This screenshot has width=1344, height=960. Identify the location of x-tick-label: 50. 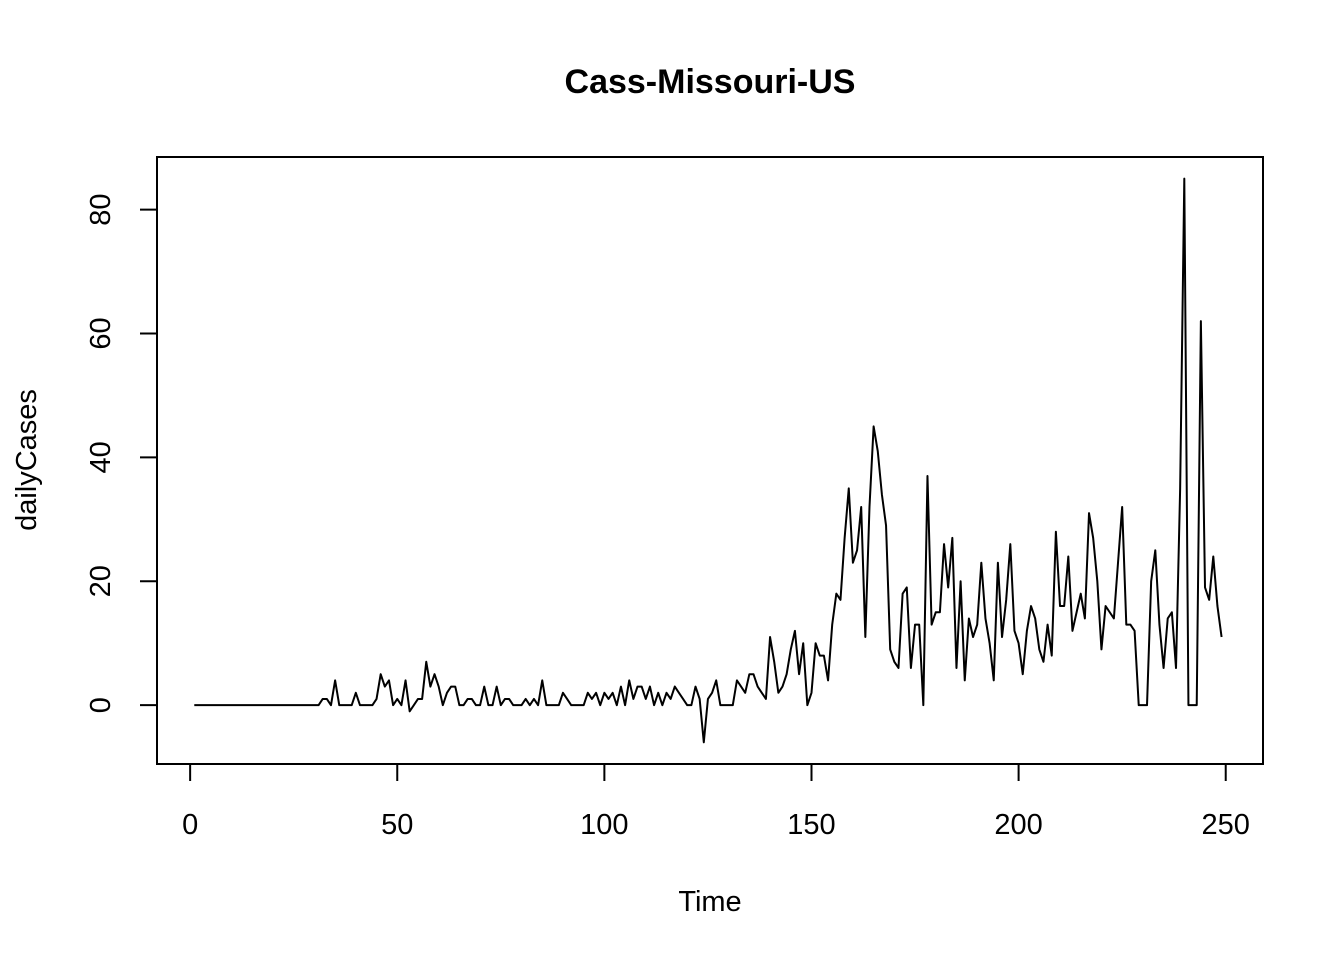
(397, 825).